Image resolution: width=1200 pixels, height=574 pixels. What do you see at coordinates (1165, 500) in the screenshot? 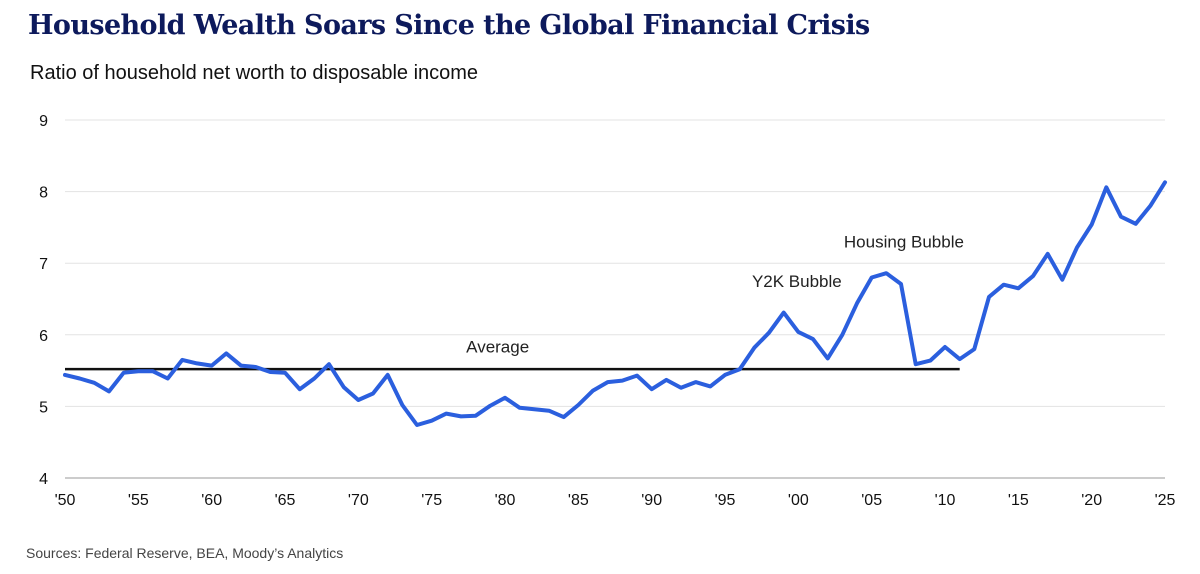
I see `x-tick-label: '25` at bounding box center [1165, 500].